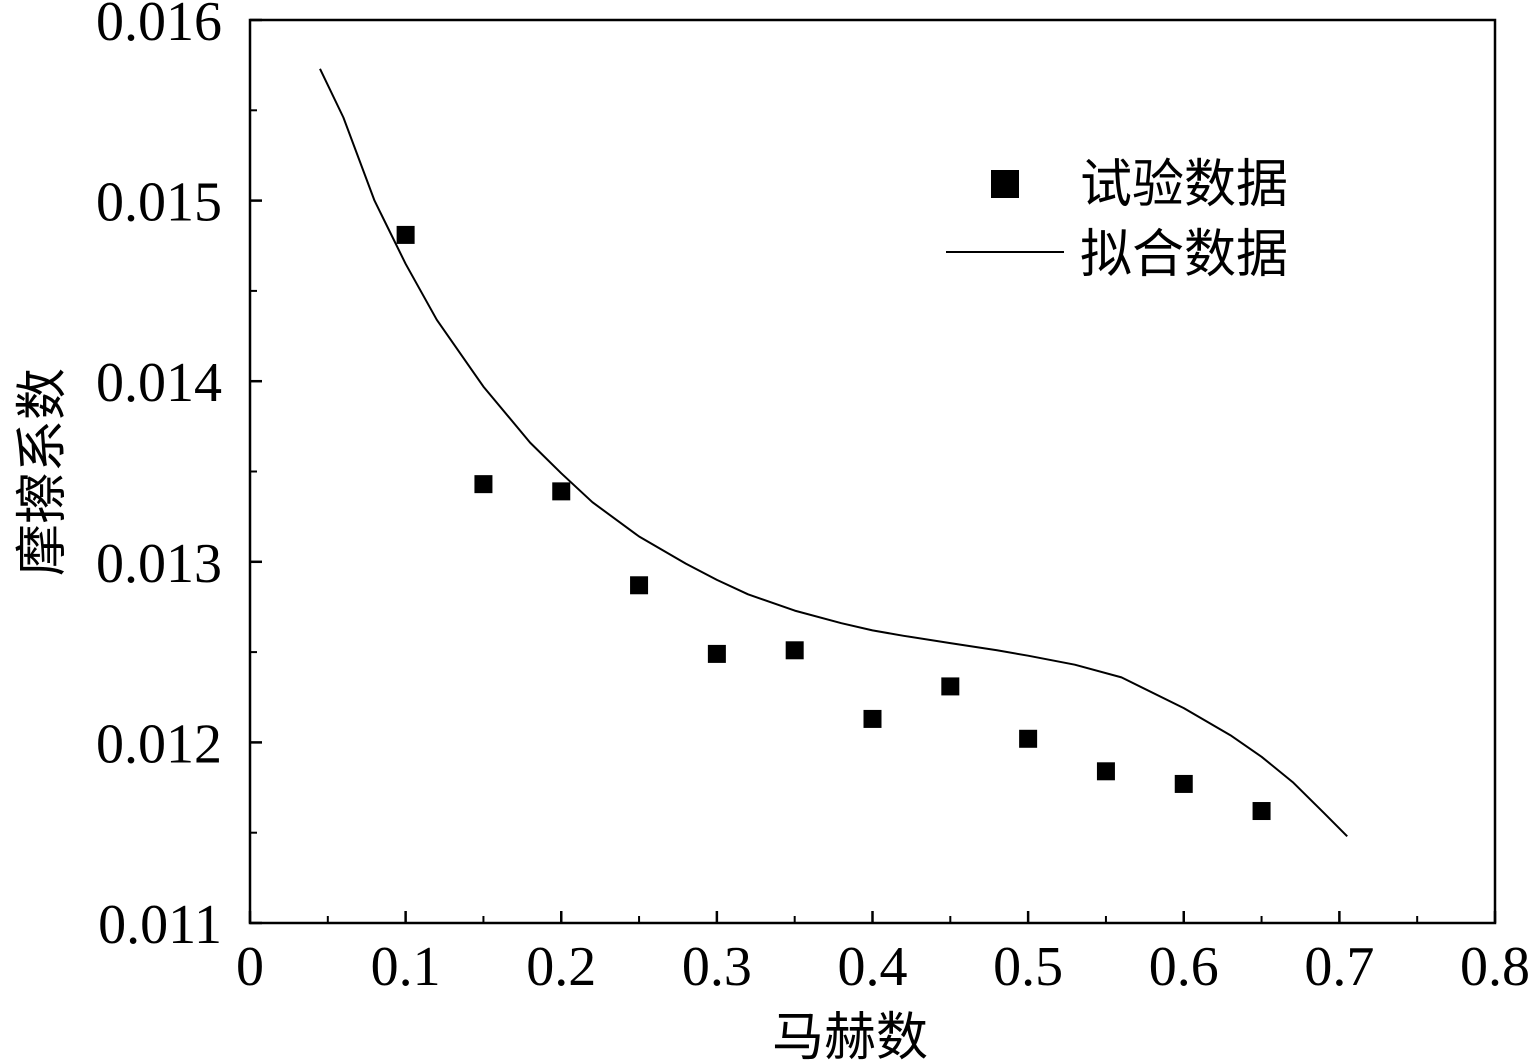 The height and width of the screenshot is (1063, 1535). I want to click on x-tick-label: 0.6, so click(1184, 967).